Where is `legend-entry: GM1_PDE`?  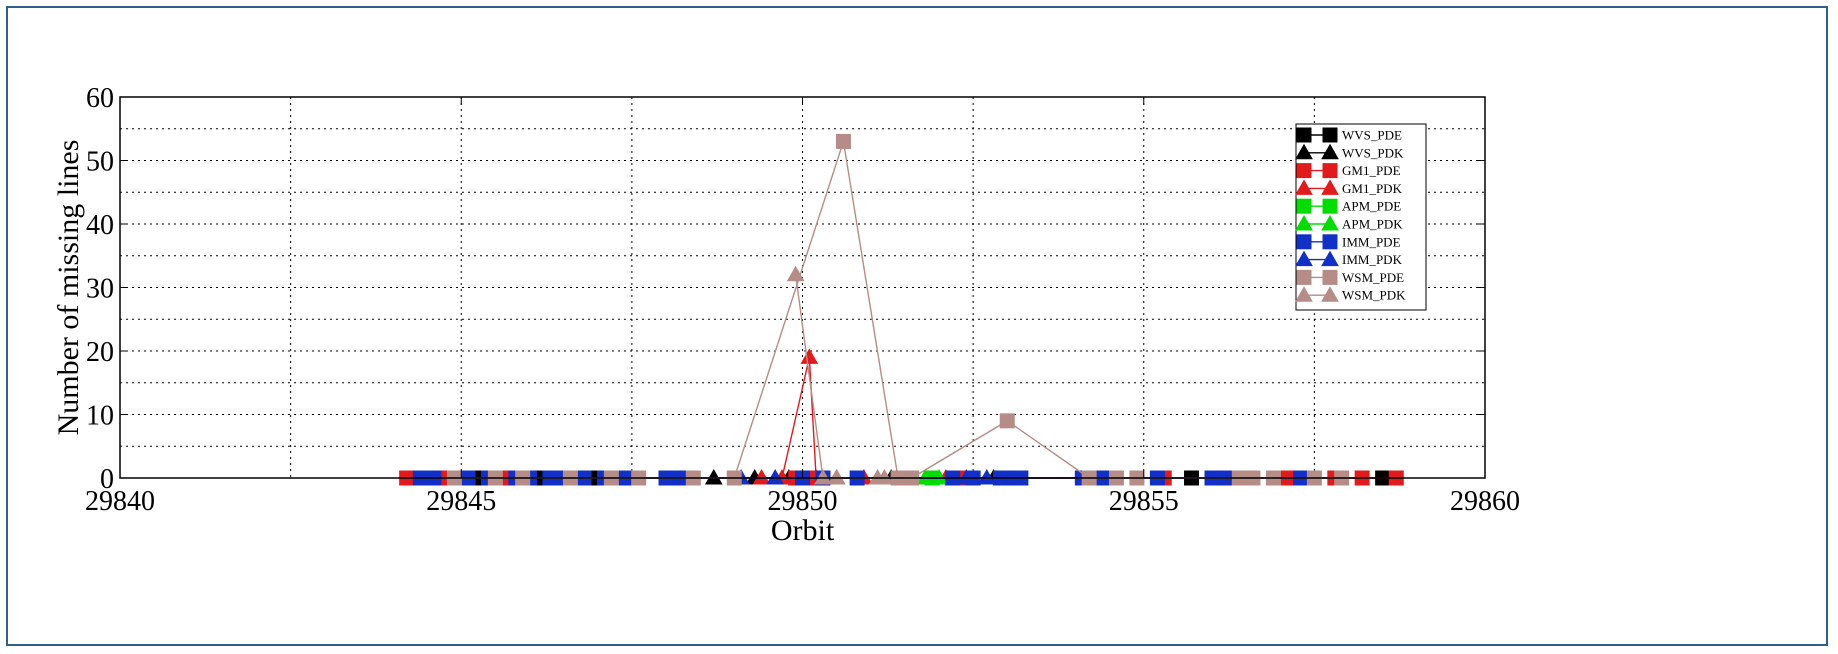
legend-entry: GM1_PDE is located at coordinates (1348, 171).